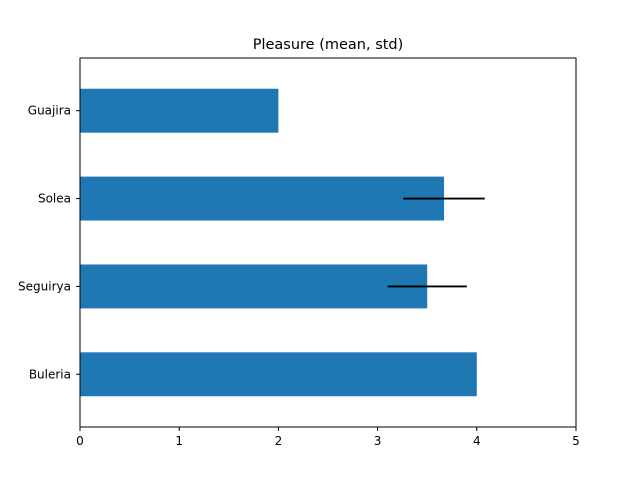 This screenshot has width=640, height=480. What do you see at coordinates (436, 242) in the screenshot?
I see `error-bars-group` at bounding box center [436, 242].